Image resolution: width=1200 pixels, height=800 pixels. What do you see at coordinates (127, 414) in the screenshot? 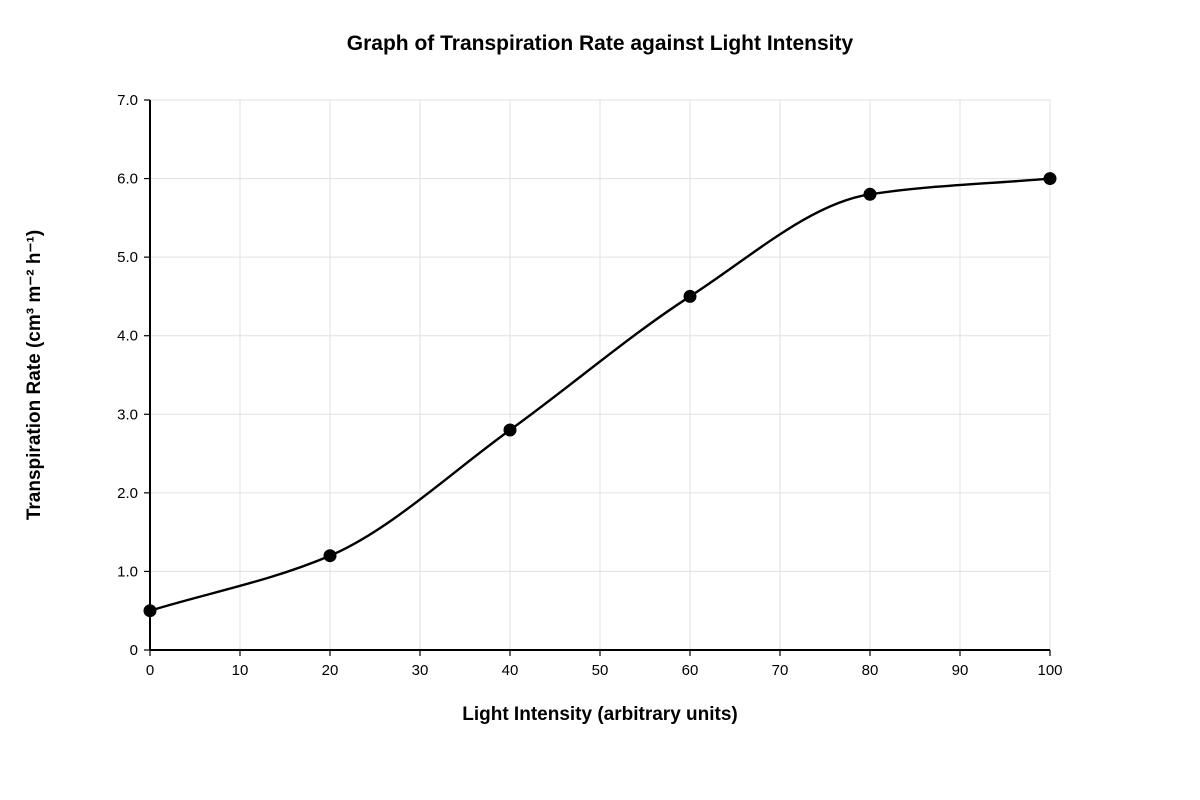
I see `y-tick-label: 3.0` at bounding box center [127, 414].